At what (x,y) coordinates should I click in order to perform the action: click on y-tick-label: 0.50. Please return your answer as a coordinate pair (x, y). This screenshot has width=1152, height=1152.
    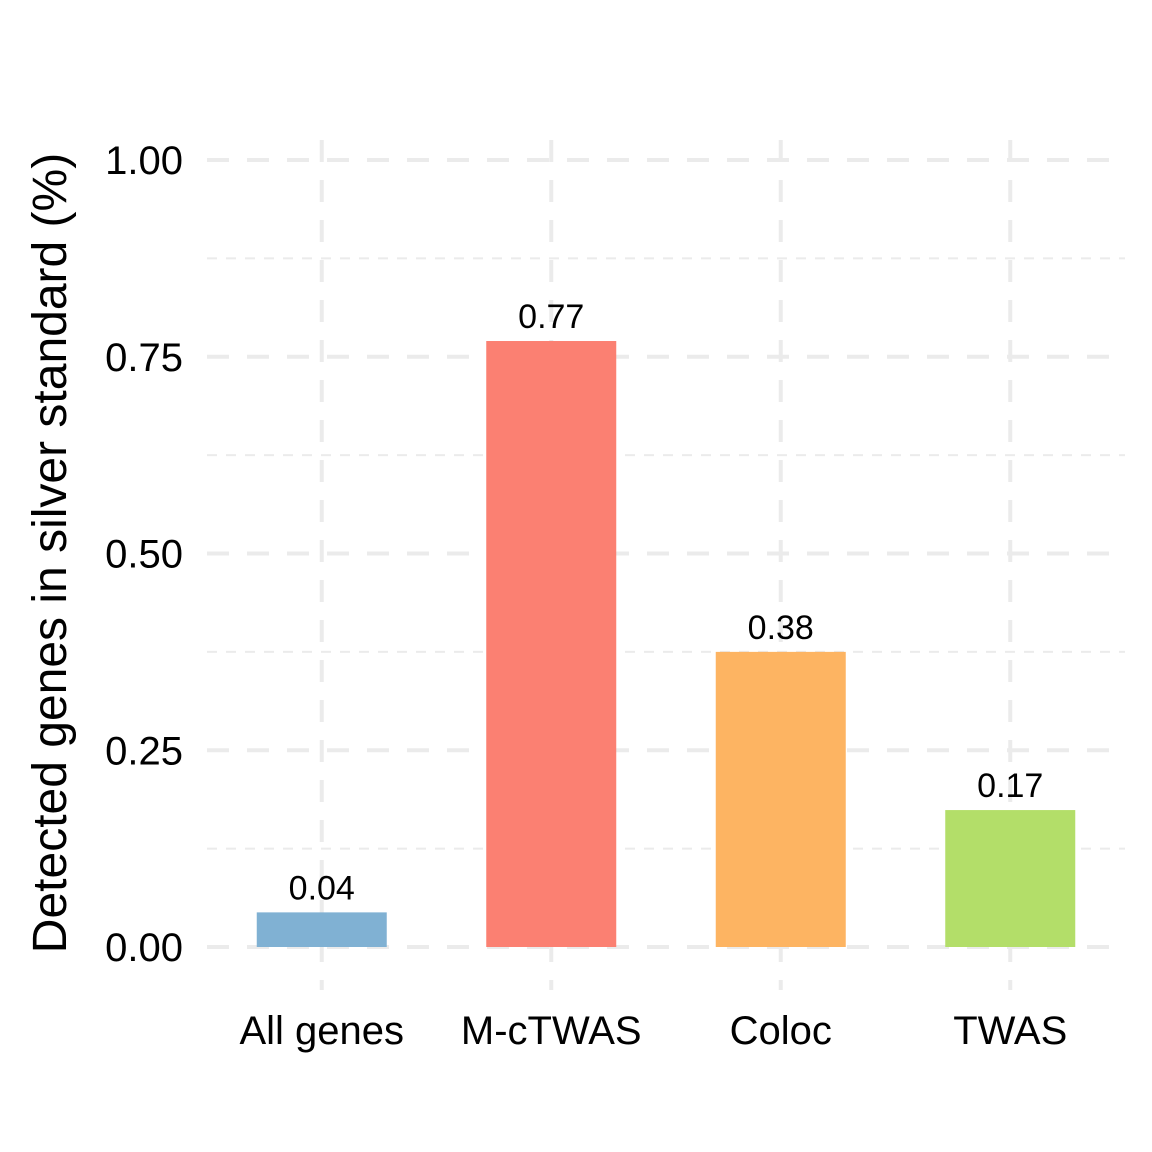
    Looking at the image, I should click on (144, 555).